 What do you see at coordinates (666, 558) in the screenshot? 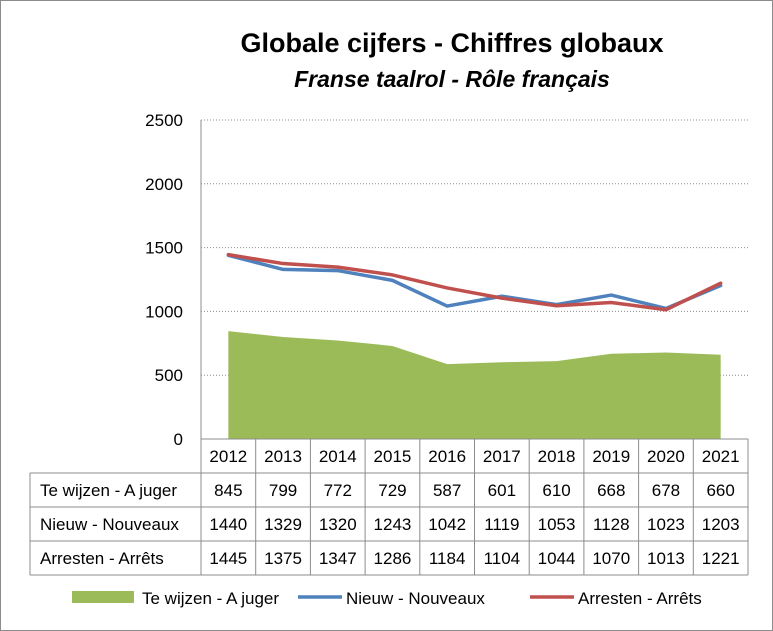
I see `data-label: 1013` at bounding box center [666, 558].